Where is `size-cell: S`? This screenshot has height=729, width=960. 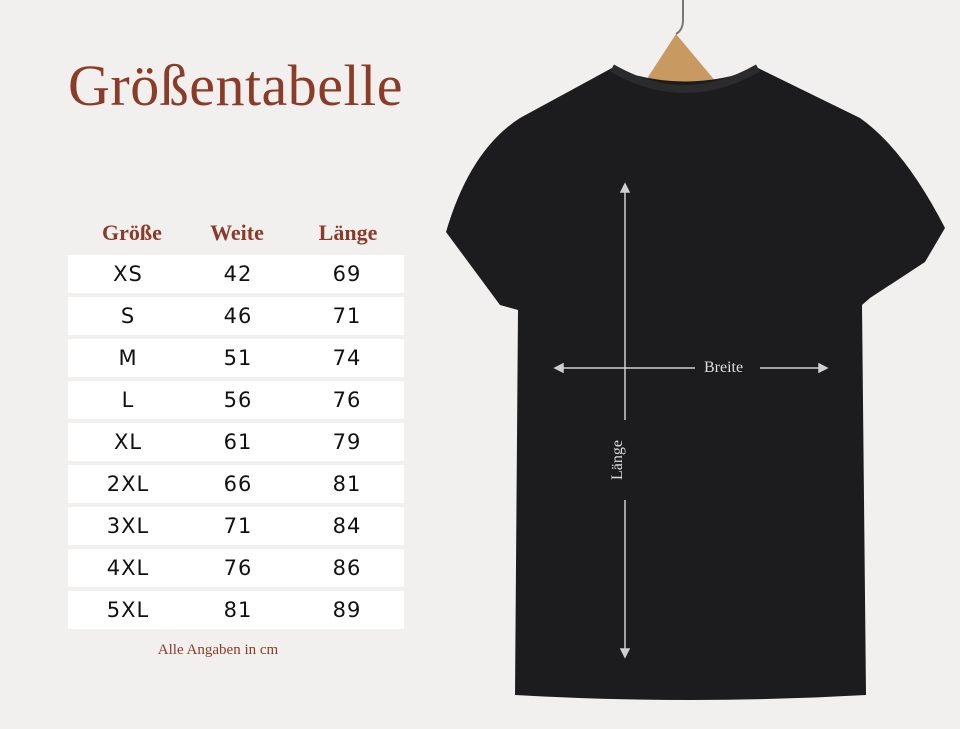 size-cell: S is located at coordinates (128, 316).